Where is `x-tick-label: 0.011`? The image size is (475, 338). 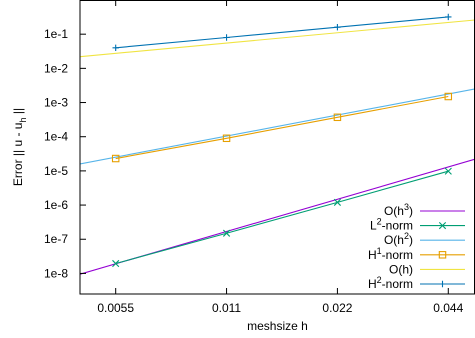 x-tick-label: 0.011 is located at coordinates (226, 308).